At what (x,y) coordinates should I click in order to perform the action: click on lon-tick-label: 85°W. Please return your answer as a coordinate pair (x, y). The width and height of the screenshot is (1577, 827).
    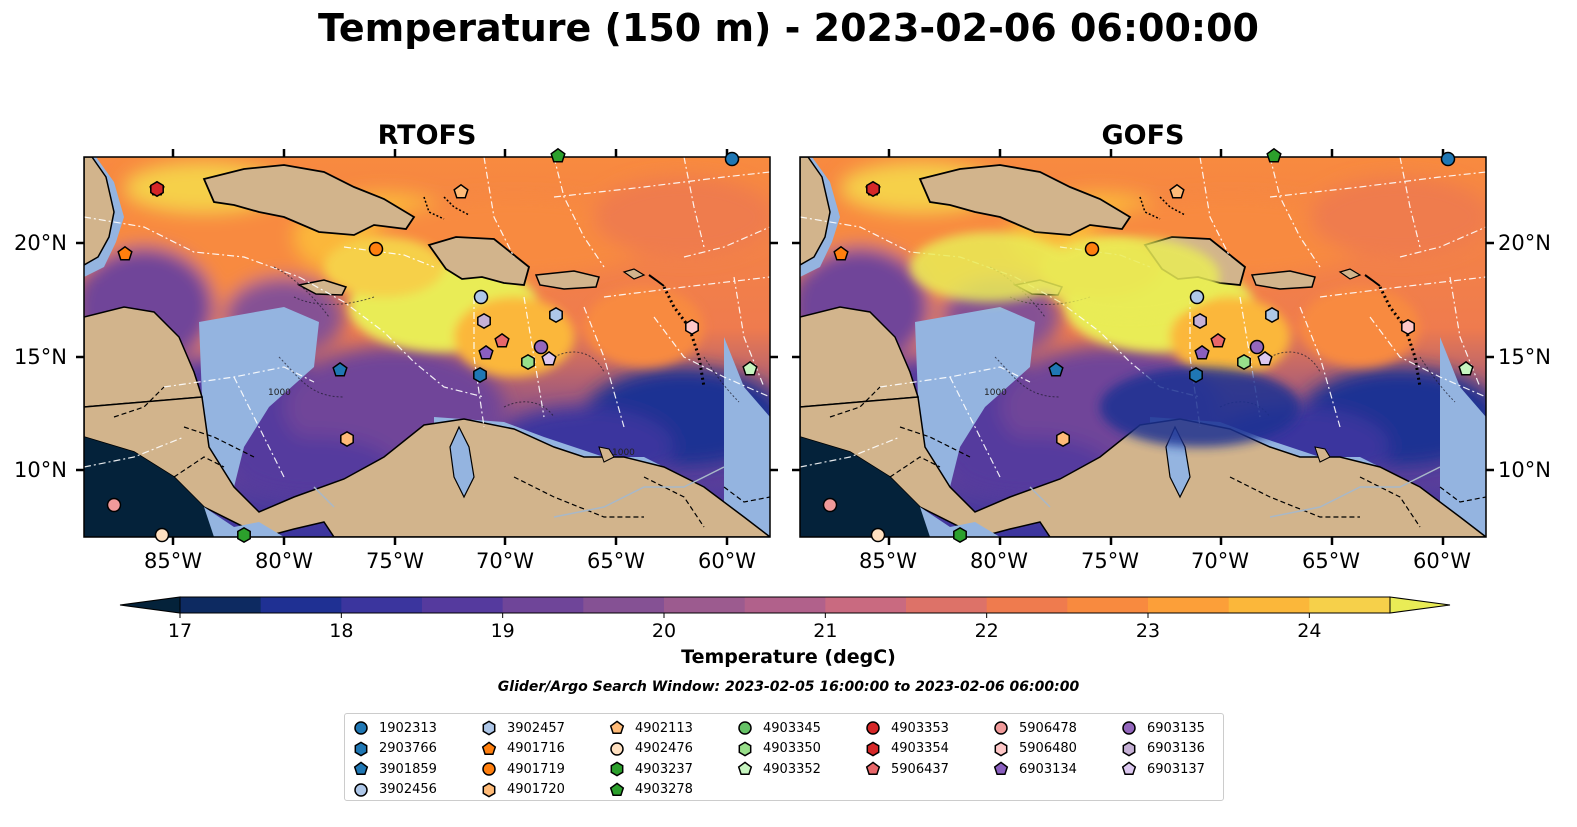
    Looking at the image, I should click on (888, 561).